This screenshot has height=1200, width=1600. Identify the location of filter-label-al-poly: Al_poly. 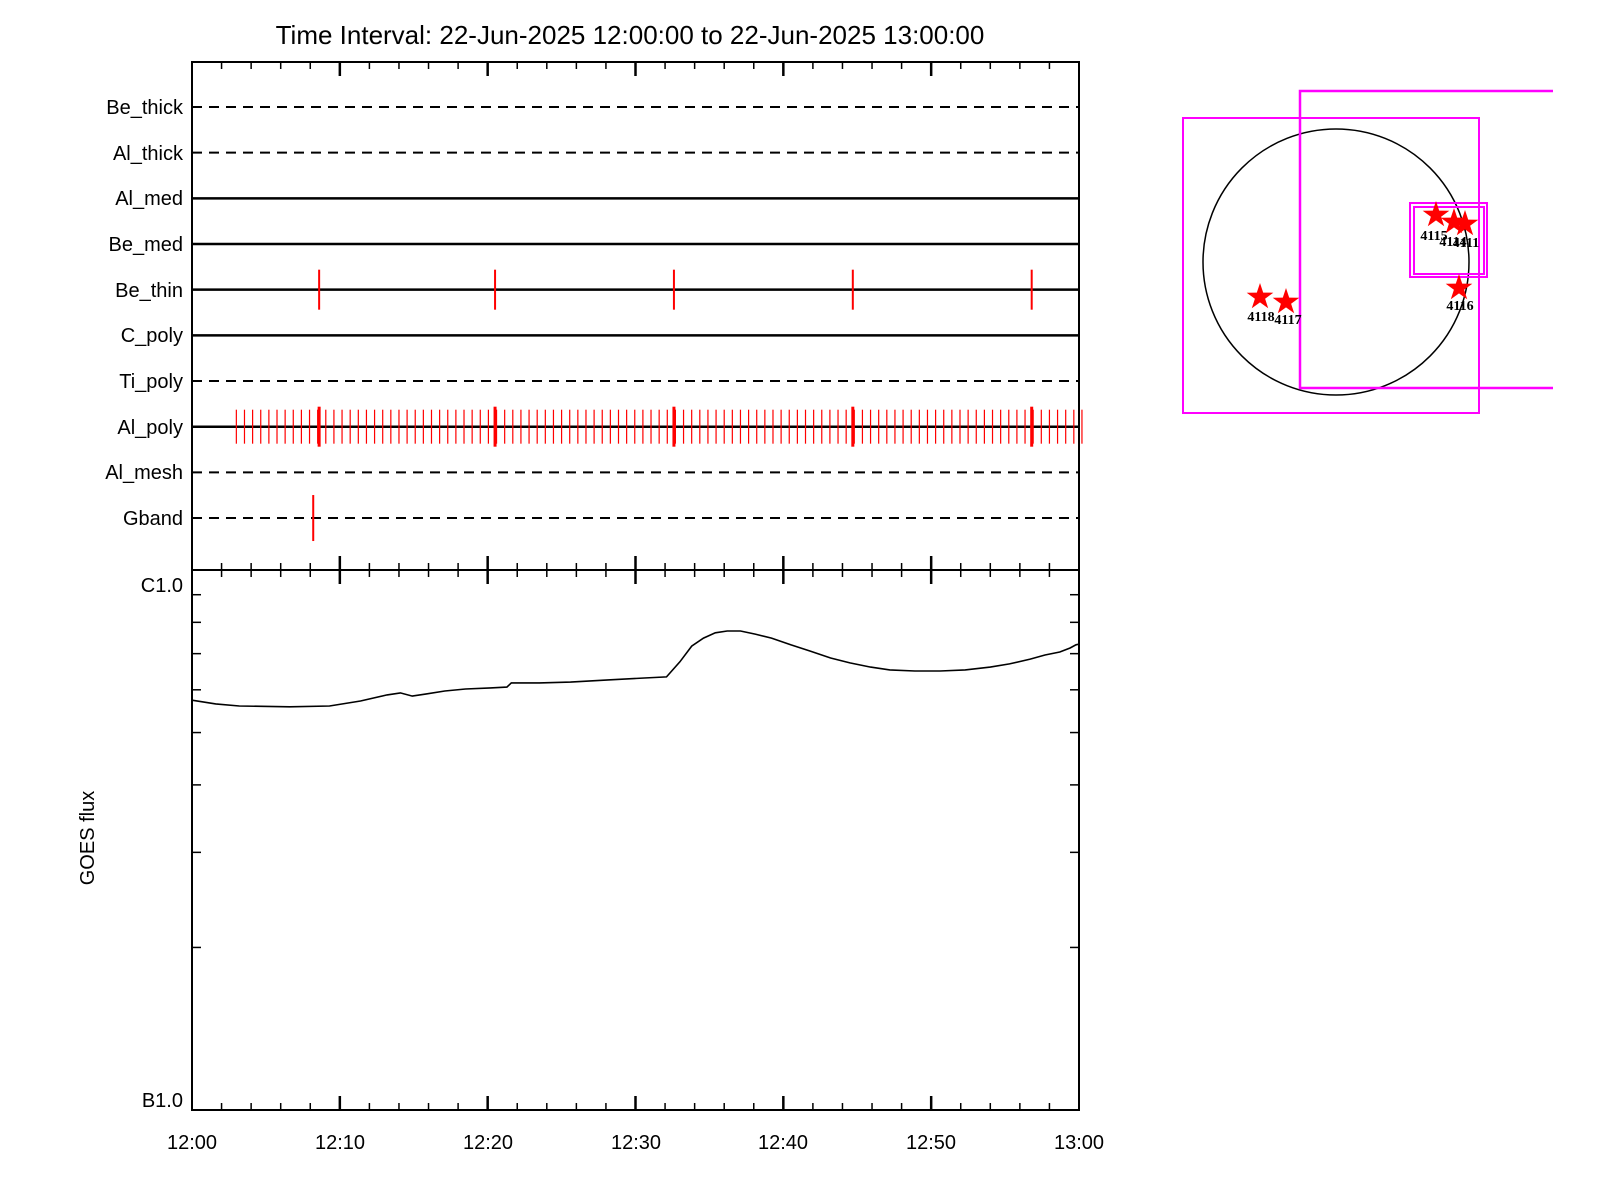
(150, 428).